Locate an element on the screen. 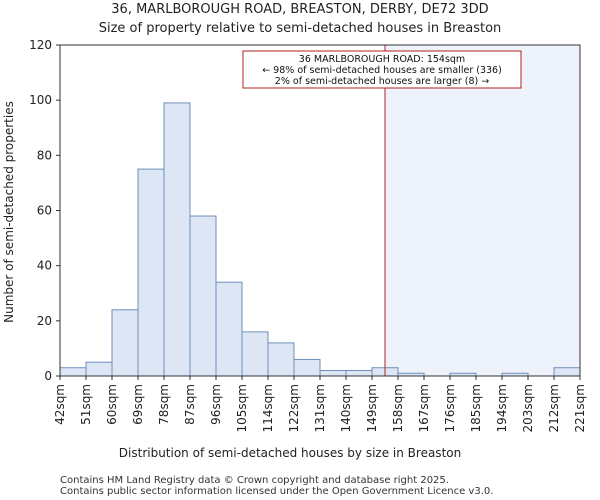  y-tick-label: 80 is located at coordinates (44, 155).